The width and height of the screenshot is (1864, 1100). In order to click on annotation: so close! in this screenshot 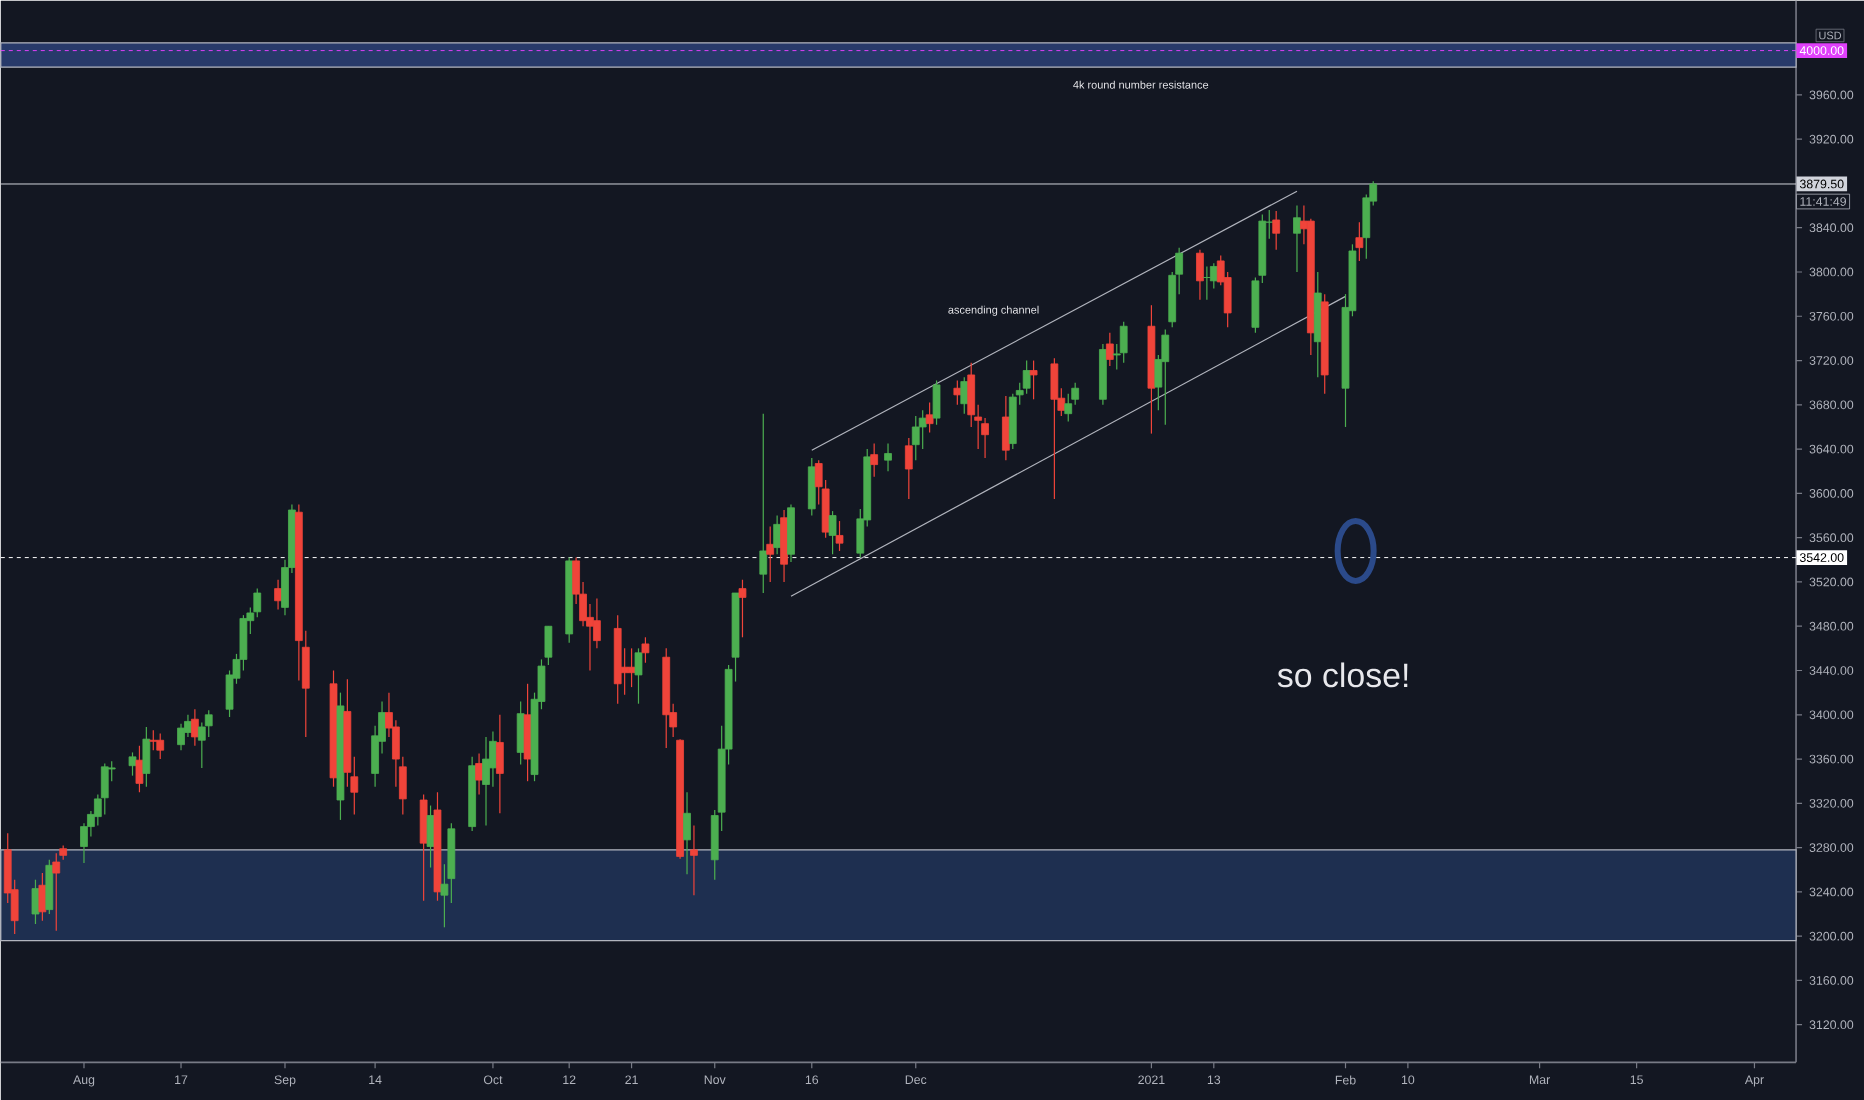, I will do `click(1342, 675)`.